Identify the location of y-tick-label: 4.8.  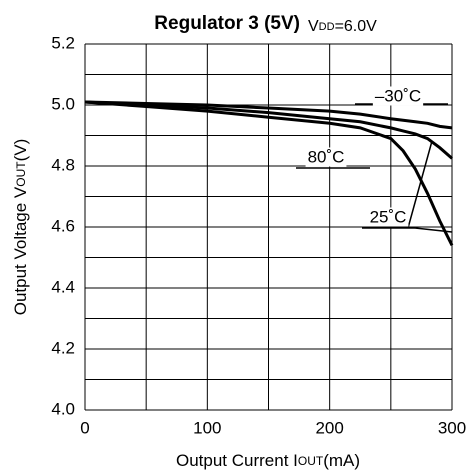
(63, 164).